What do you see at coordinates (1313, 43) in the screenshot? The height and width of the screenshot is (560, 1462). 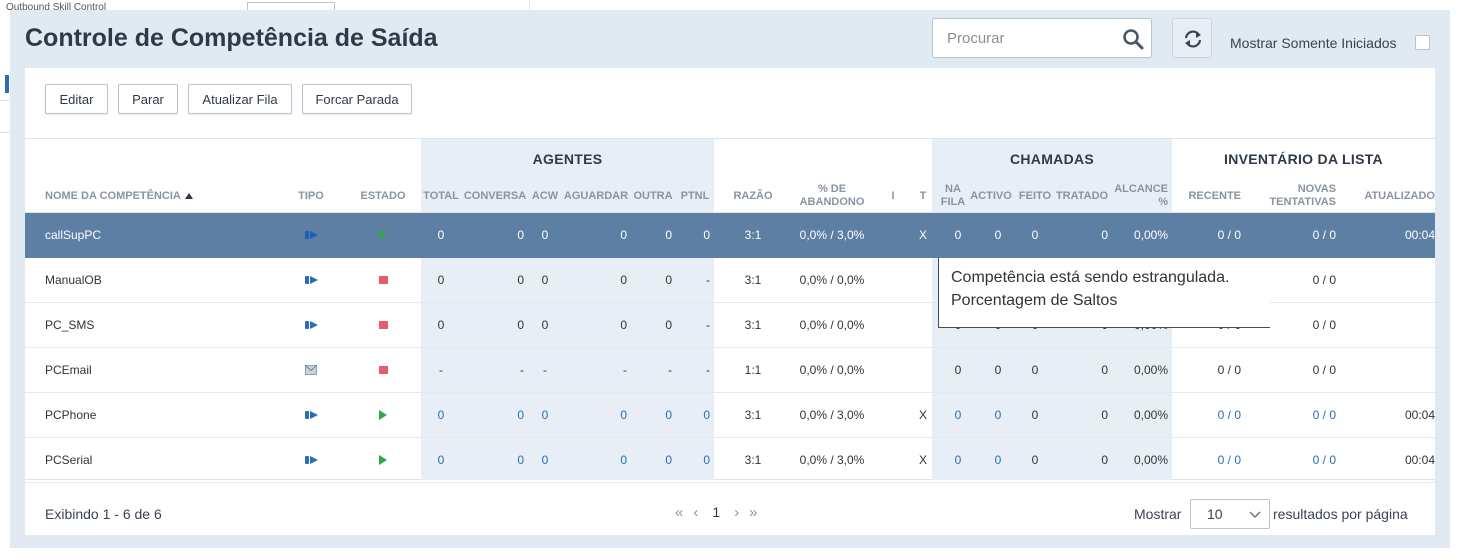 I see `show-only-started-label: Mostrar Somente Iniciados` at bounding box center [1313, 43].